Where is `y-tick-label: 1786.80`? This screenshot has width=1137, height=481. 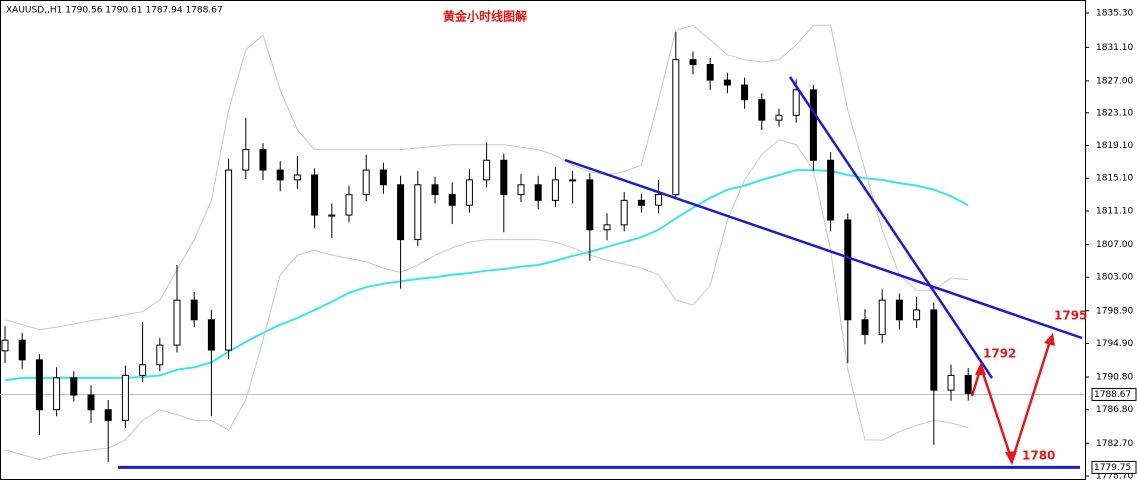
y-tick-label: 1786.80 is located at coordinates (1114, 410).